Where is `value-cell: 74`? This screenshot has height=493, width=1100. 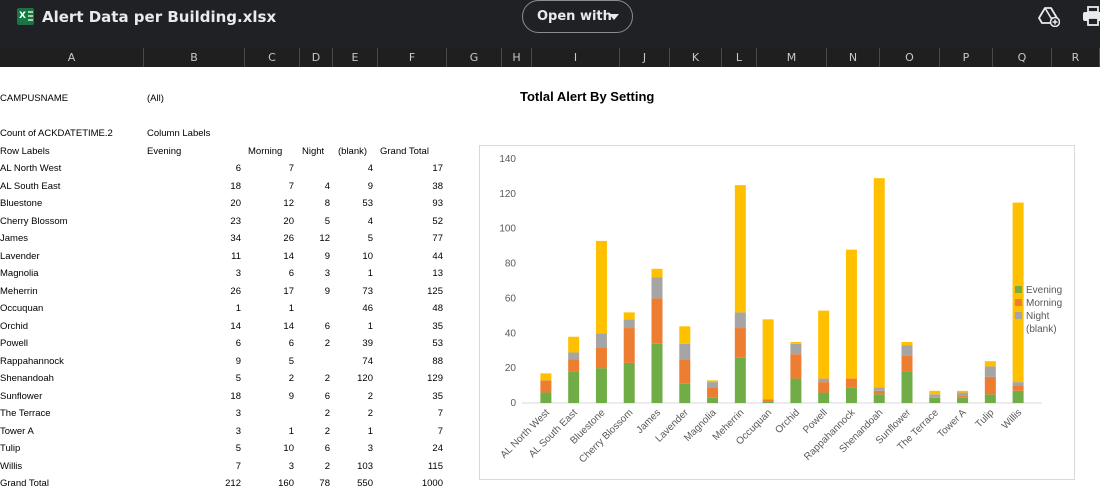
value-cell: 74 is located at coordinates (367, 361).